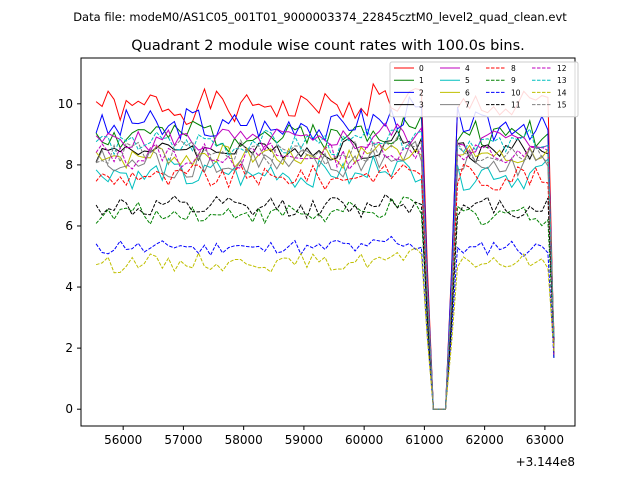 Image resolution: width=640 pixels, height=480 pixels. Describe the element at coordinates (467, 68) in the screenshot. I see `legend-label: 4` at that location.